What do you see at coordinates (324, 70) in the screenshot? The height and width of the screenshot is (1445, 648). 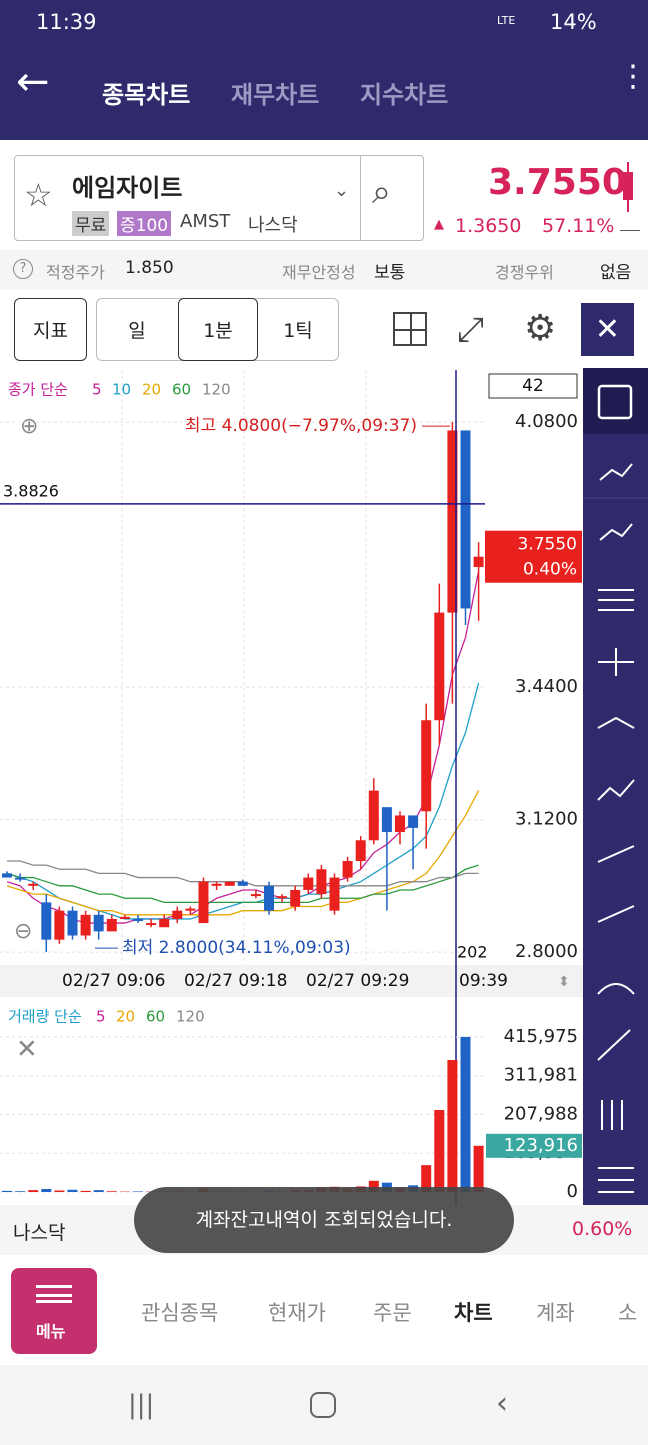 I see `top-bar` at bounding box center [324, 70].